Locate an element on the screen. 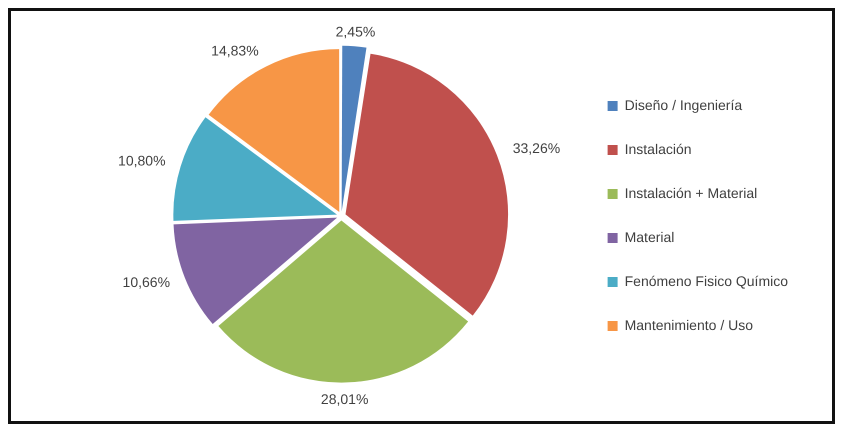  legend-label: Fenómeno Fisico Químico is located at coordinates (706, 280).